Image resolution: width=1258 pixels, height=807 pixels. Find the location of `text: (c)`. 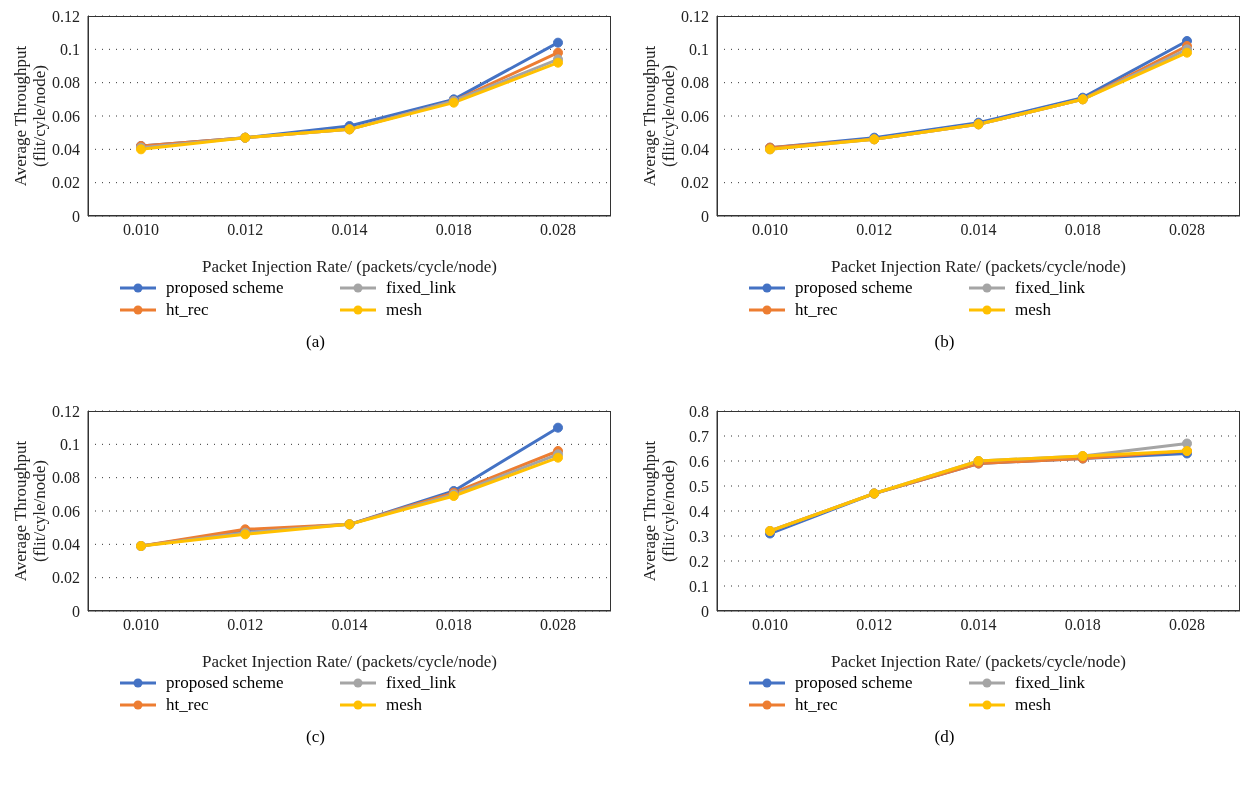

text: (c) is located at coordinates (315, 737).